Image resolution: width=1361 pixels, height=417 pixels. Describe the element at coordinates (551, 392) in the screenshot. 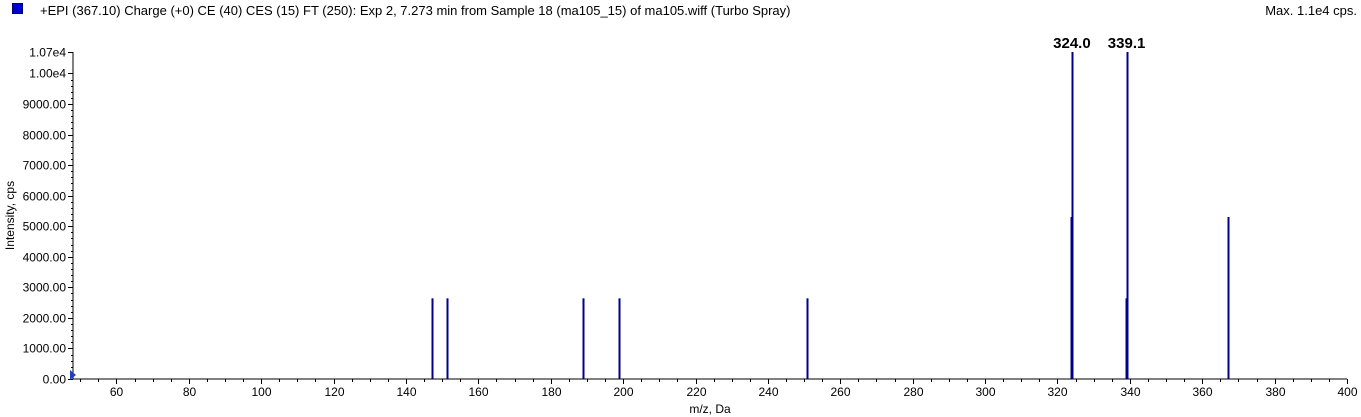

I see `x-tick-label: 180` at that location.